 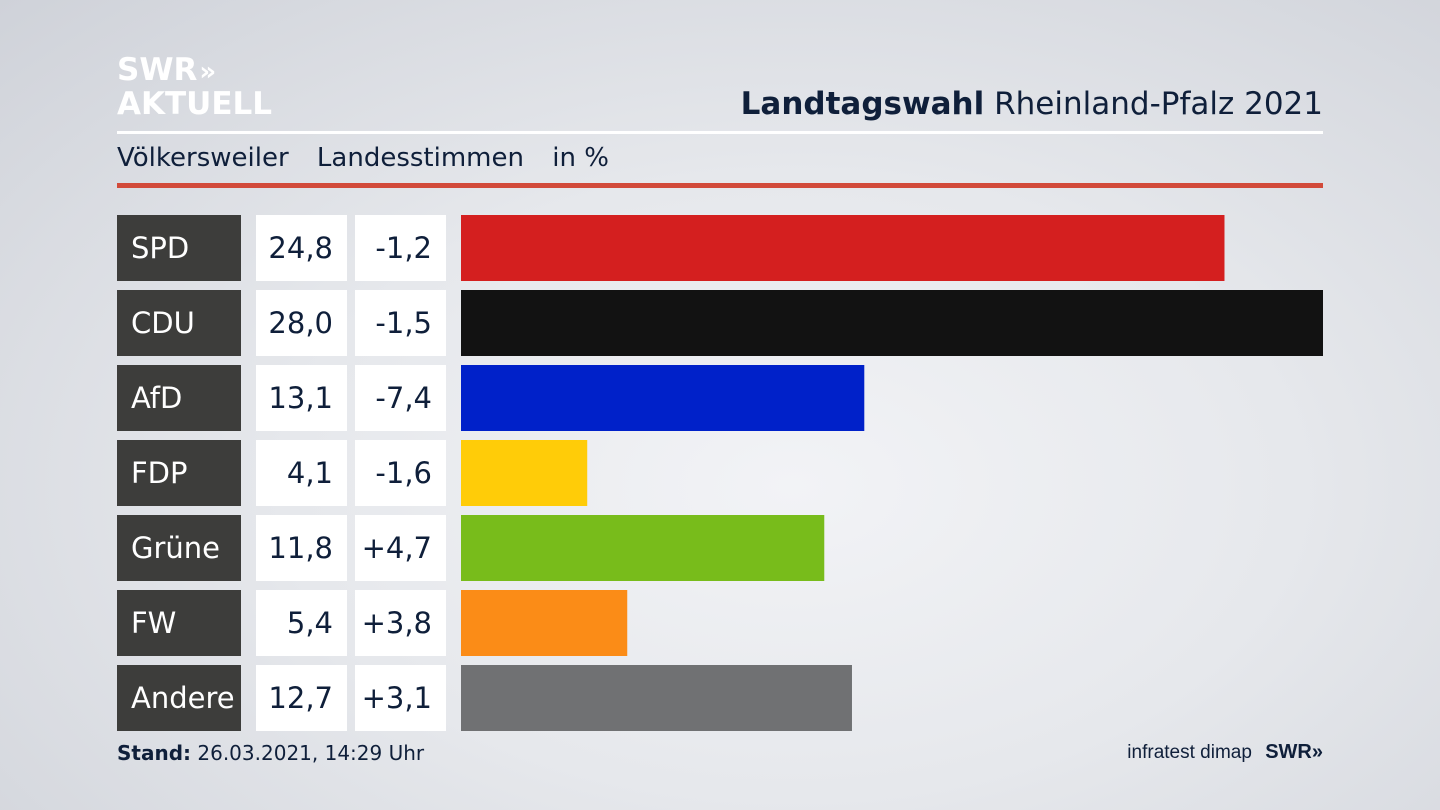 I want to click on swr-aktuell-logo: SWR» AKTUELL, so click(x=194, y=87).